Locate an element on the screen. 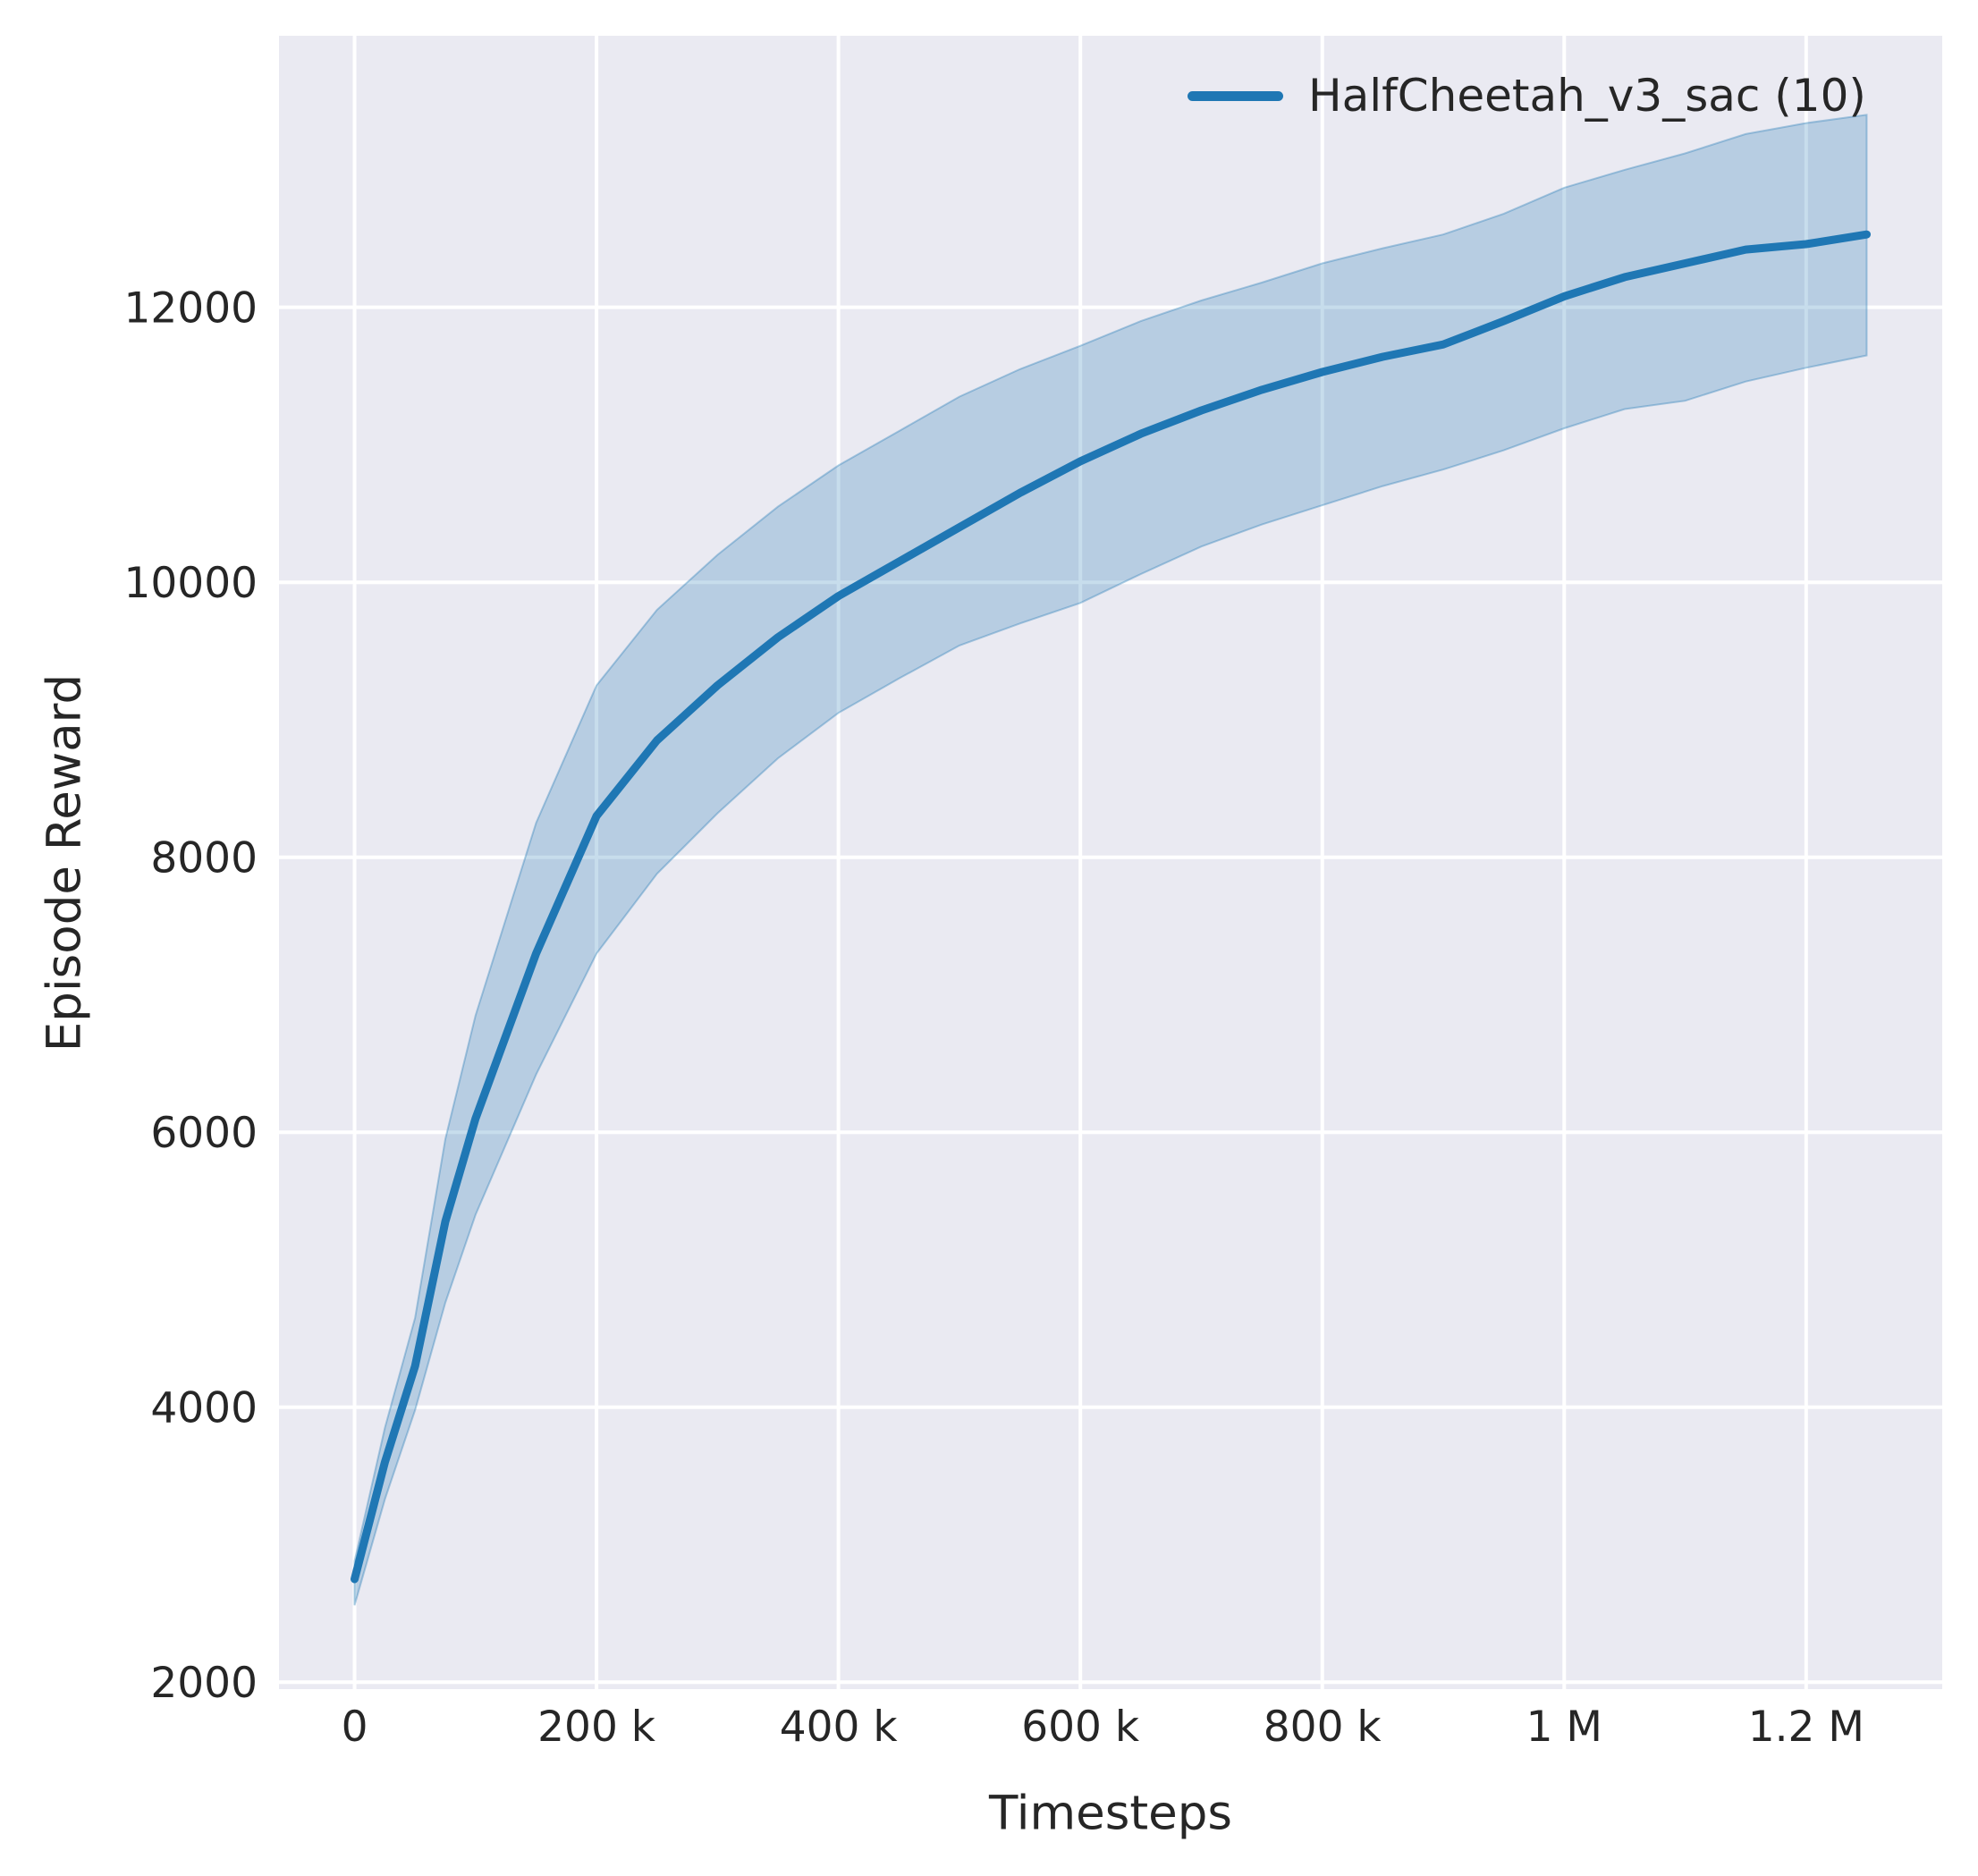 The width and height of the screenshot is (1978, 1876). x-tick-label: 800 k is located at coordinates (1323, 1727).